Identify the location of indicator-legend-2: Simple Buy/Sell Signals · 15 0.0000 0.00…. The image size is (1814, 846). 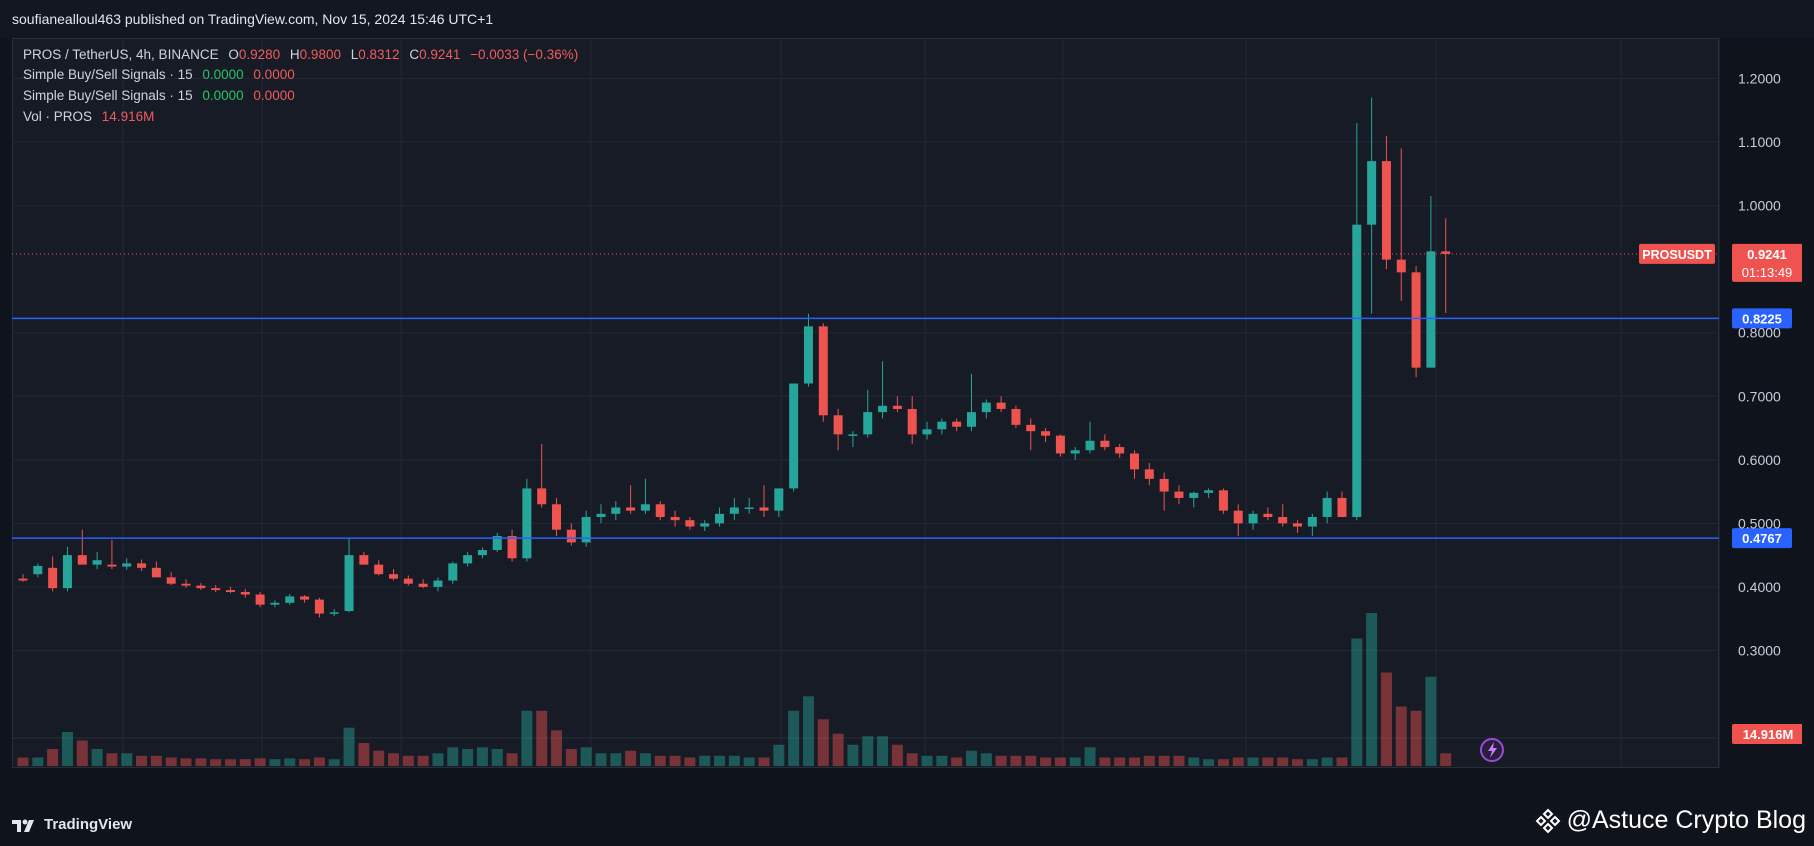
(162, 95).